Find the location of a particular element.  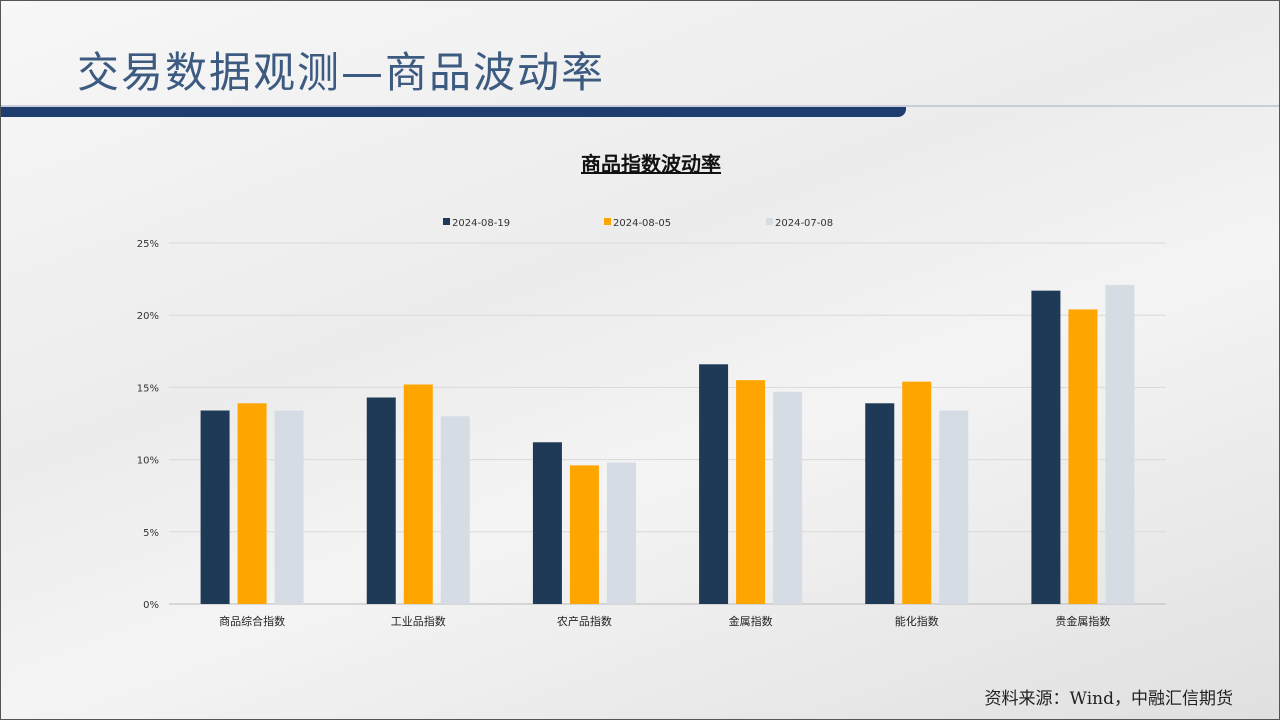

legend-label: 2024-08-19 is located at coordinates (481, 223).